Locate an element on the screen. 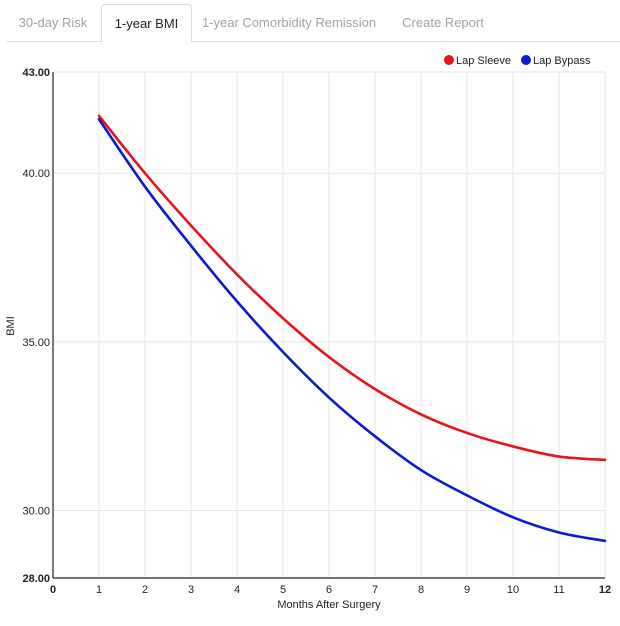 The height and width of the screenshot is (626, 620). y-tick-label: 40.00 is located at coordinates (36, 174).